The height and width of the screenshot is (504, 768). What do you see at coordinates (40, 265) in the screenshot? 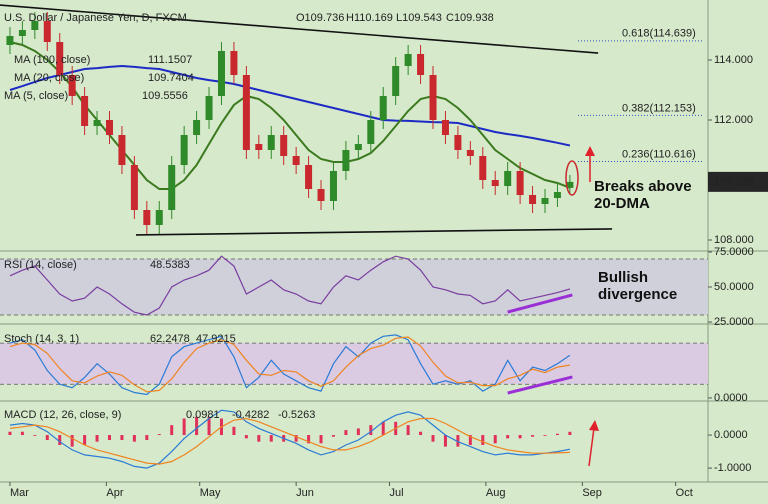
I see `panel-title: RSI (14, close)` at bounding box center [40, 265].